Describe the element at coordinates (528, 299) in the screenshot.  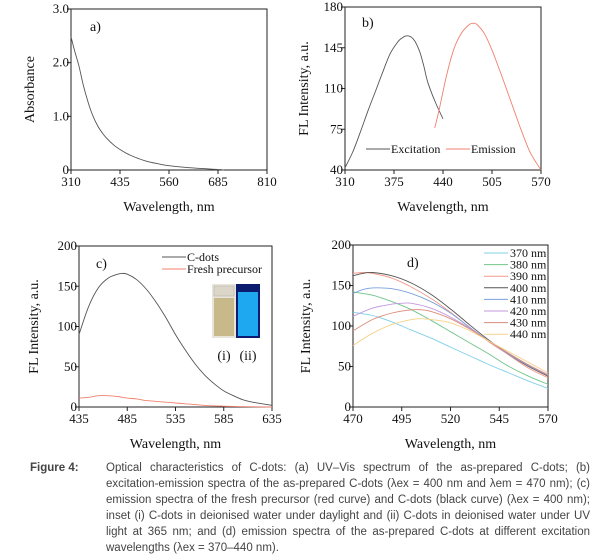
I see `legend-label: 410 nm` at that location.